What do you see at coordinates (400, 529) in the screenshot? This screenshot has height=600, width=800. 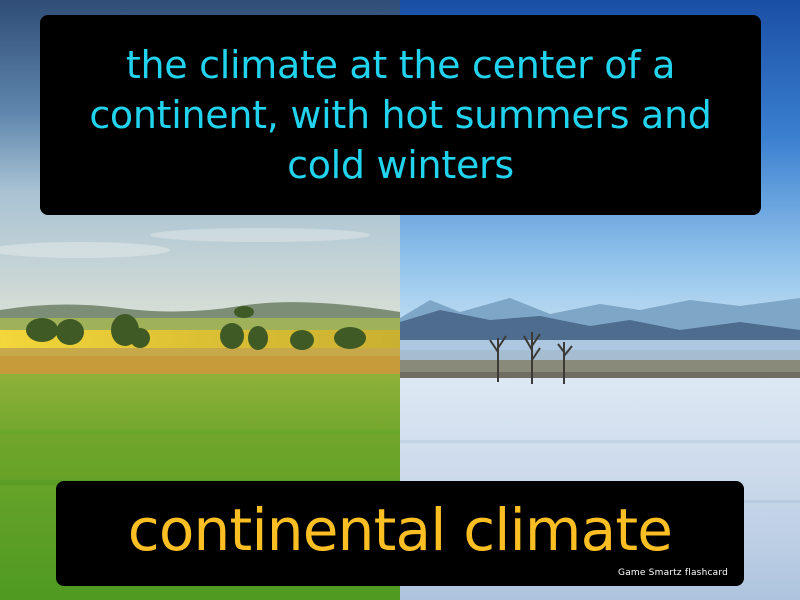 I see `term-text: continental climate` at bounding box center [400, 529].